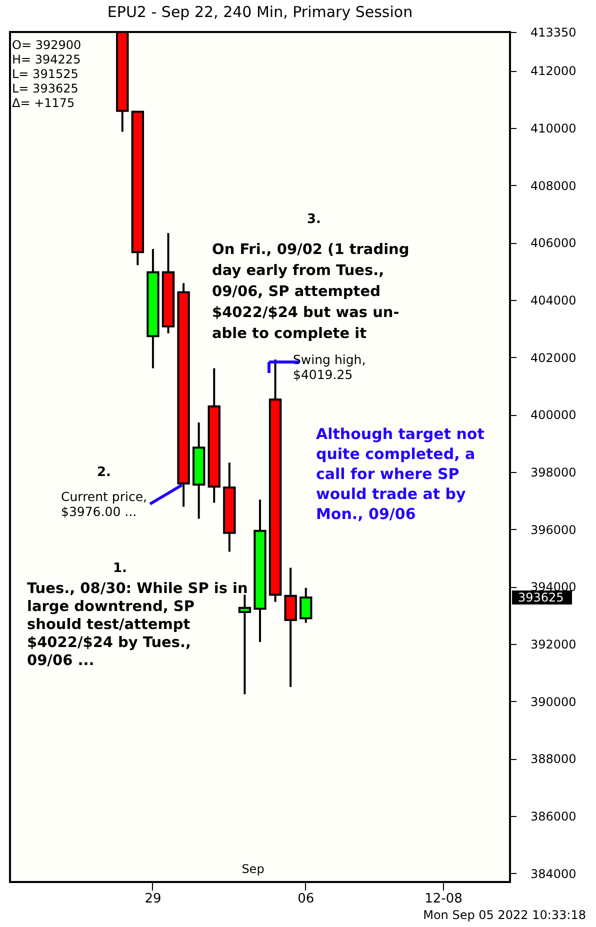 This screenshot has width=596, height=927. Describe the element at coordinates (260, 12) in the screenshot. I see `chart-title: EPU2 - Sep 22, 240 Min, Primary Session` at that location.